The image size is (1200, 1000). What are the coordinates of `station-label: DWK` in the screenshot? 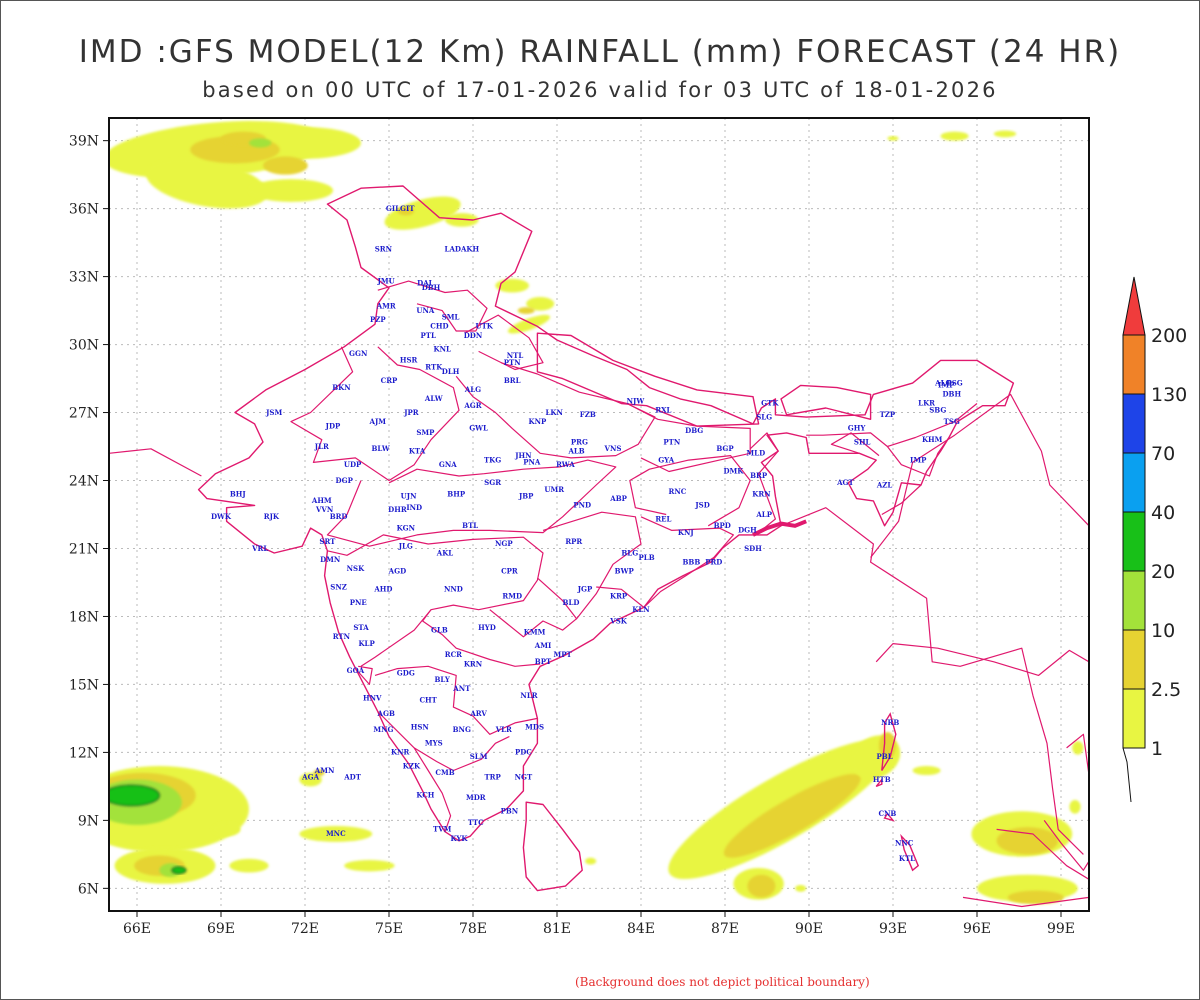 It's located at (221, 516).